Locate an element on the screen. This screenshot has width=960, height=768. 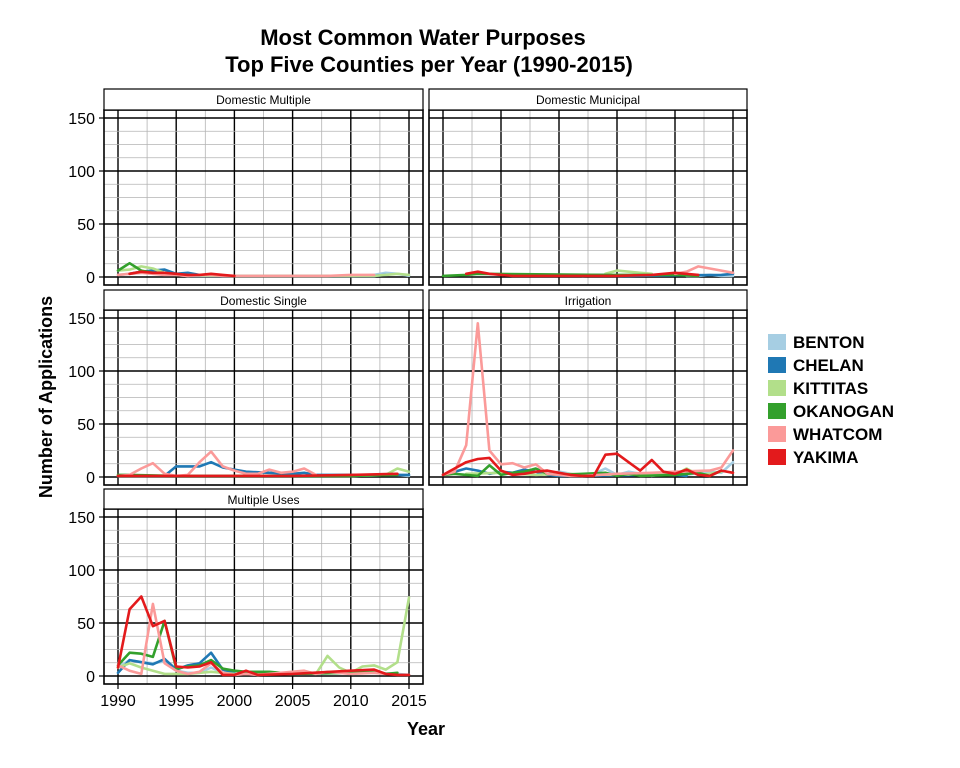
y-axis-domestic-multiple: 0 50 100 150 is located at coordinates (86, 199).